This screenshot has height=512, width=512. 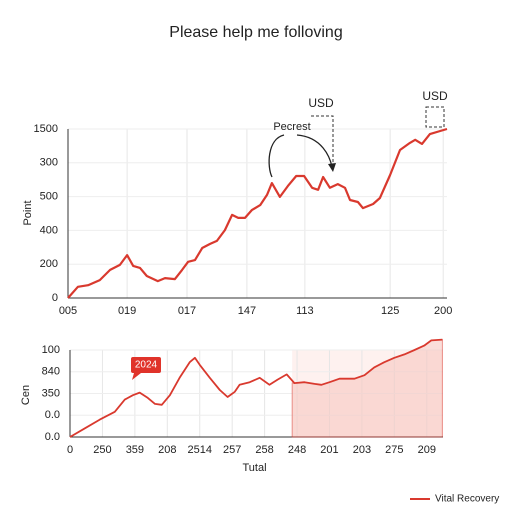 I want to click on annotation-tag, so click(x=146, y=365).